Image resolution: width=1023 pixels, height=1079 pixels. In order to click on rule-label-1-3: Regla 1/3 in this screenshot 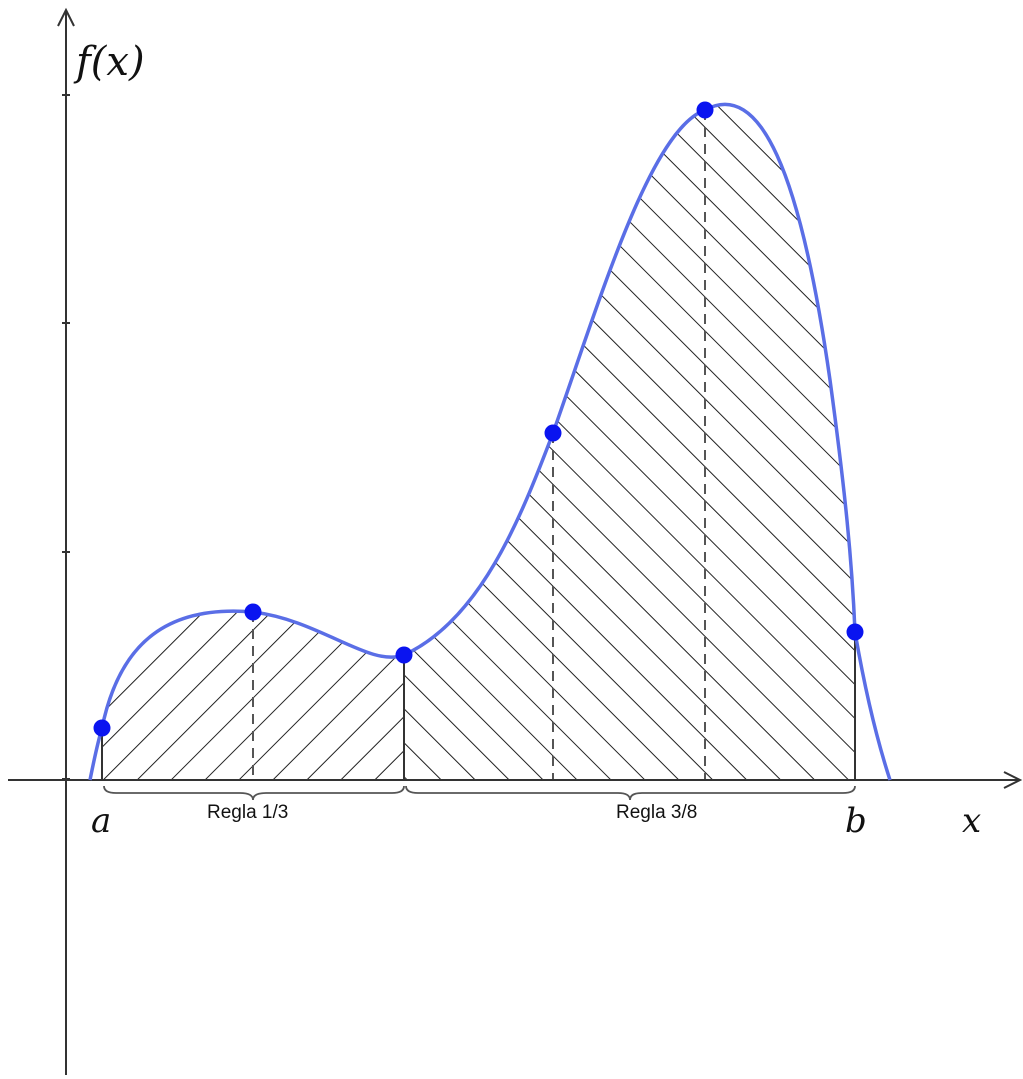, I will do `click(247, 812)`.